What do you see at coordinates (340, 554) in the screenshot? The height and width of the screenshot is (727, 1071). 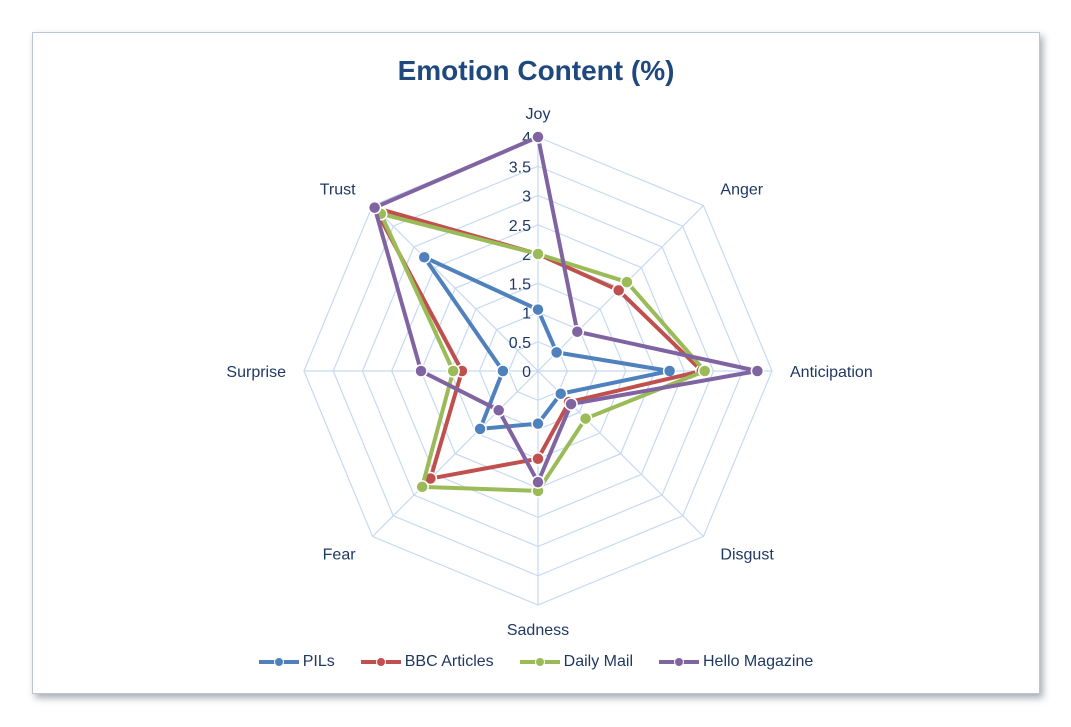 I see `category-label-fear: Fear` at bounding box center [340, 554].